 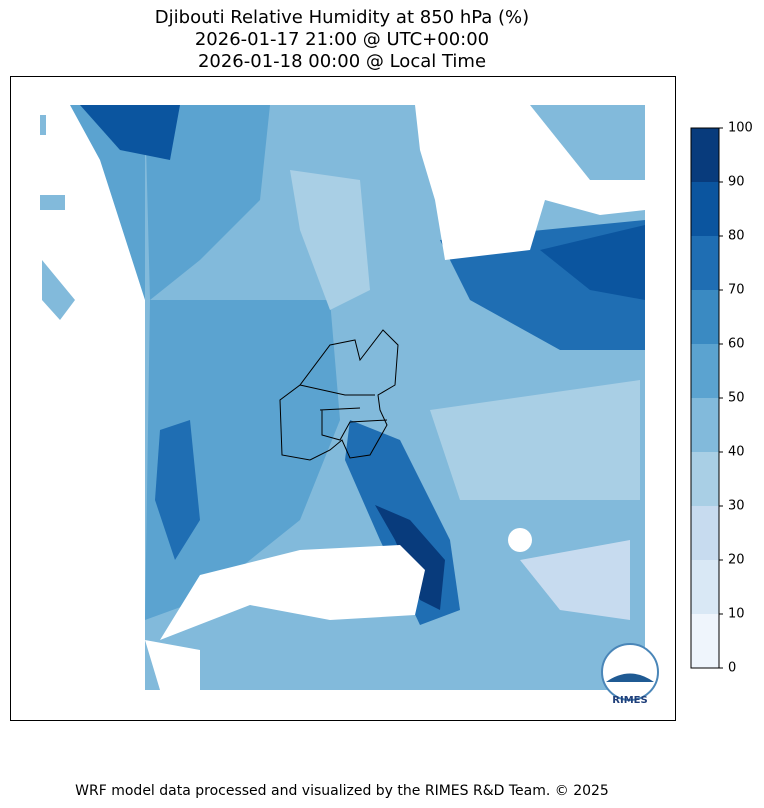 What do you see at coordinates (736, 614) in the screenshot?
I see `colorbar-tick-label: 10` at bounding box center [736, 614].